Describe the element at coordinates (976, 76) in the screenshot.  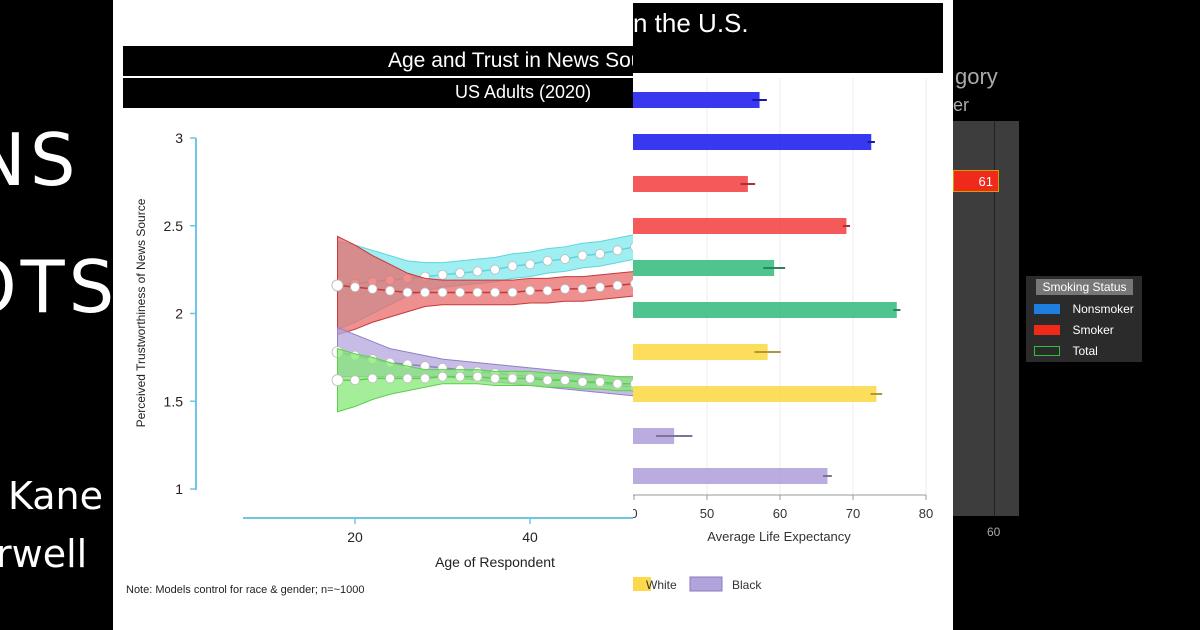
I see `right-chart-title-fragment: gory` at that location.